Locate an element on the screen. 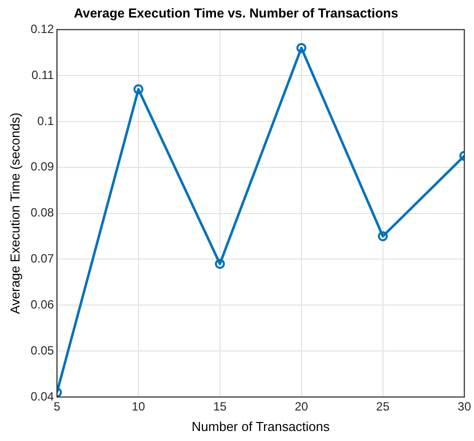 This screenshot has height=441, width=474. y-tick-label: 0.11 is located at coordinates (42, 75).